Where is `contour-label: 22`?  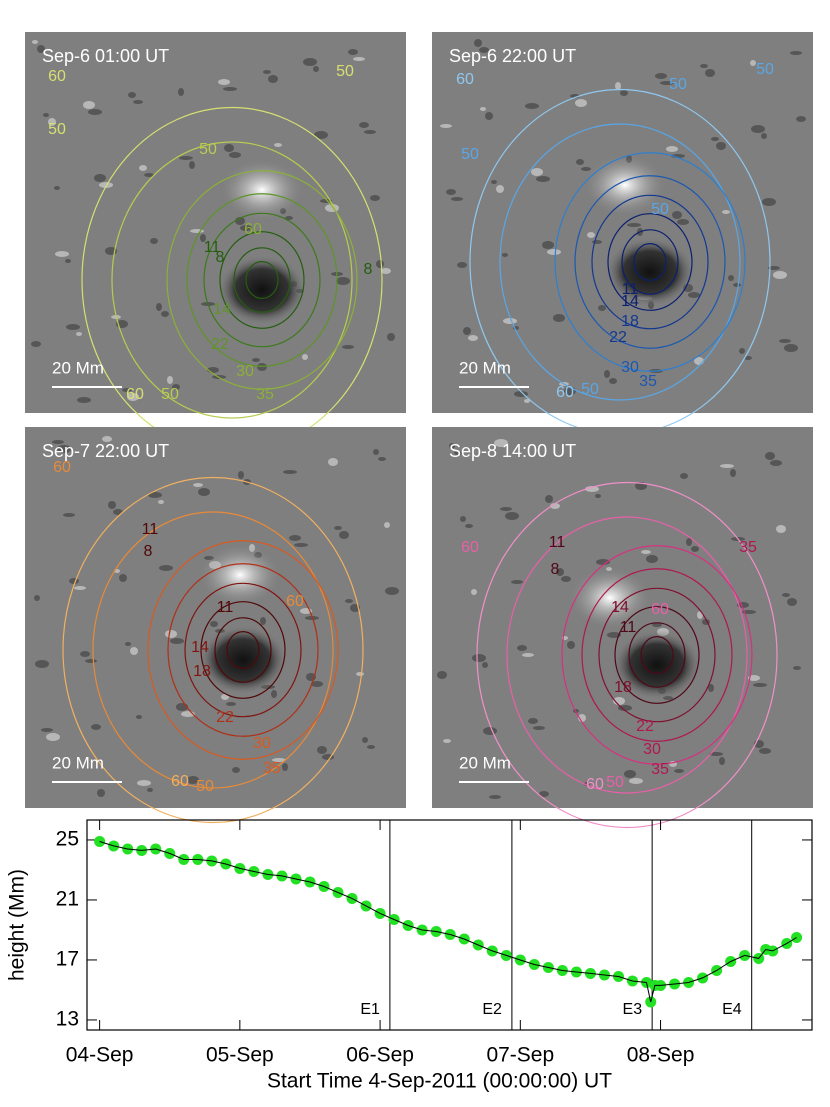 contour-label: 22 is located at coordinates (220, 344).